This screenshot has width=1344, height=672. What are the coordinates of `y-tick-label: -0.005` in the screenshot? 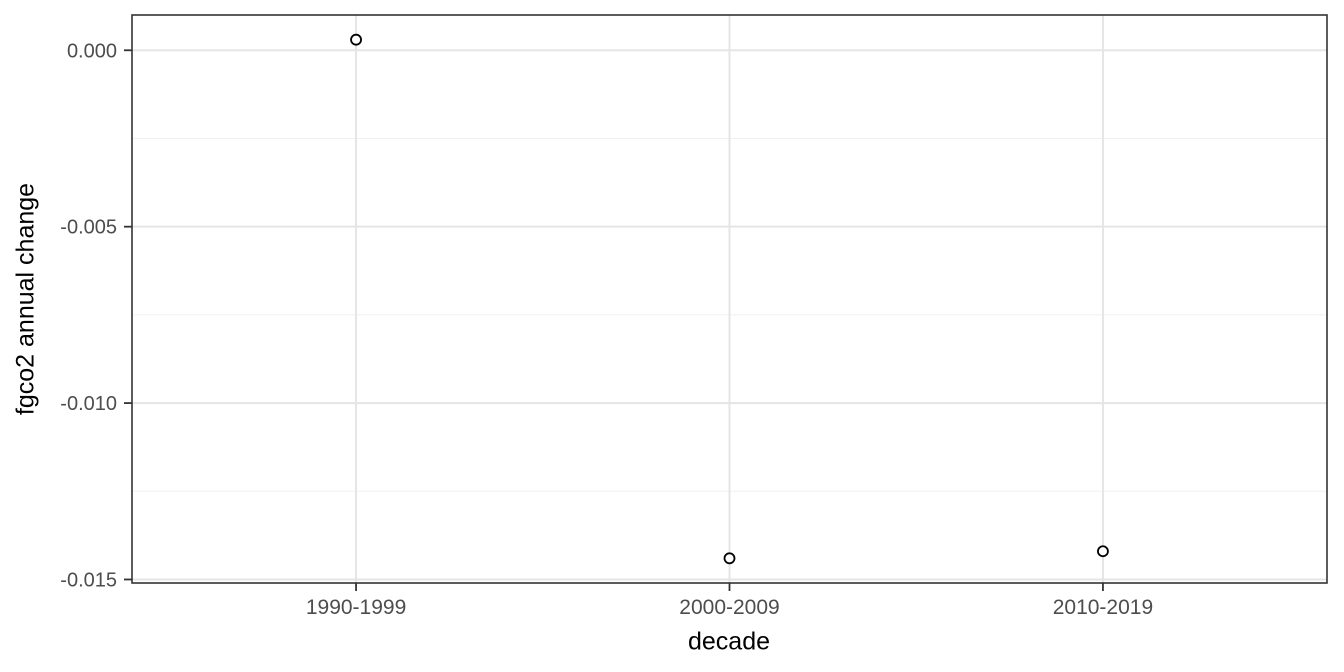 It's located at (88, 228).